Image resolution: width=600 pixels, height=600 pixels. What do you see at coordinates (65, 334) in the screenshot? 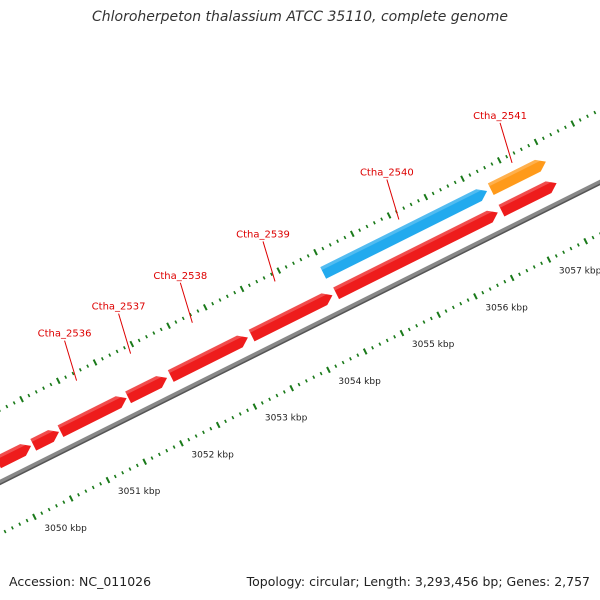
I see `gene-label: Ctha_2536` at bounding box center [65, 334].